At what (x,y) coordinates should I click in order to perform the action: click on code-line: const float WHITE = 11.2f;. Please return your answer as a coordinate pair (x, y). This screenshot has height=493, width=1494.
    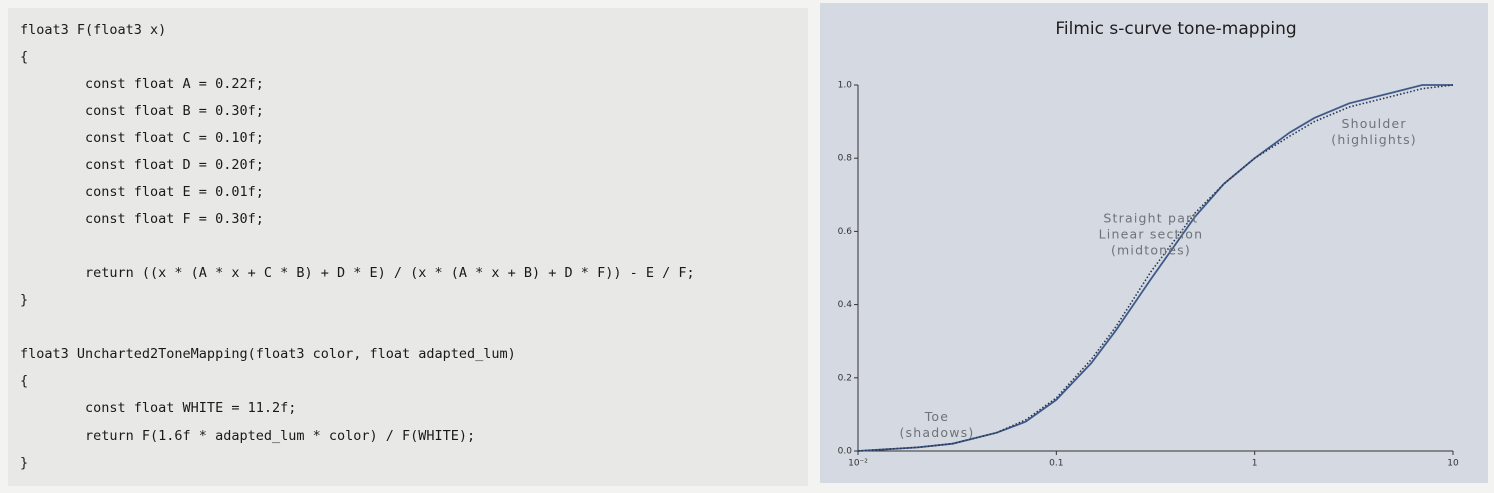
    Looking at the image, I should click on (158, 408).